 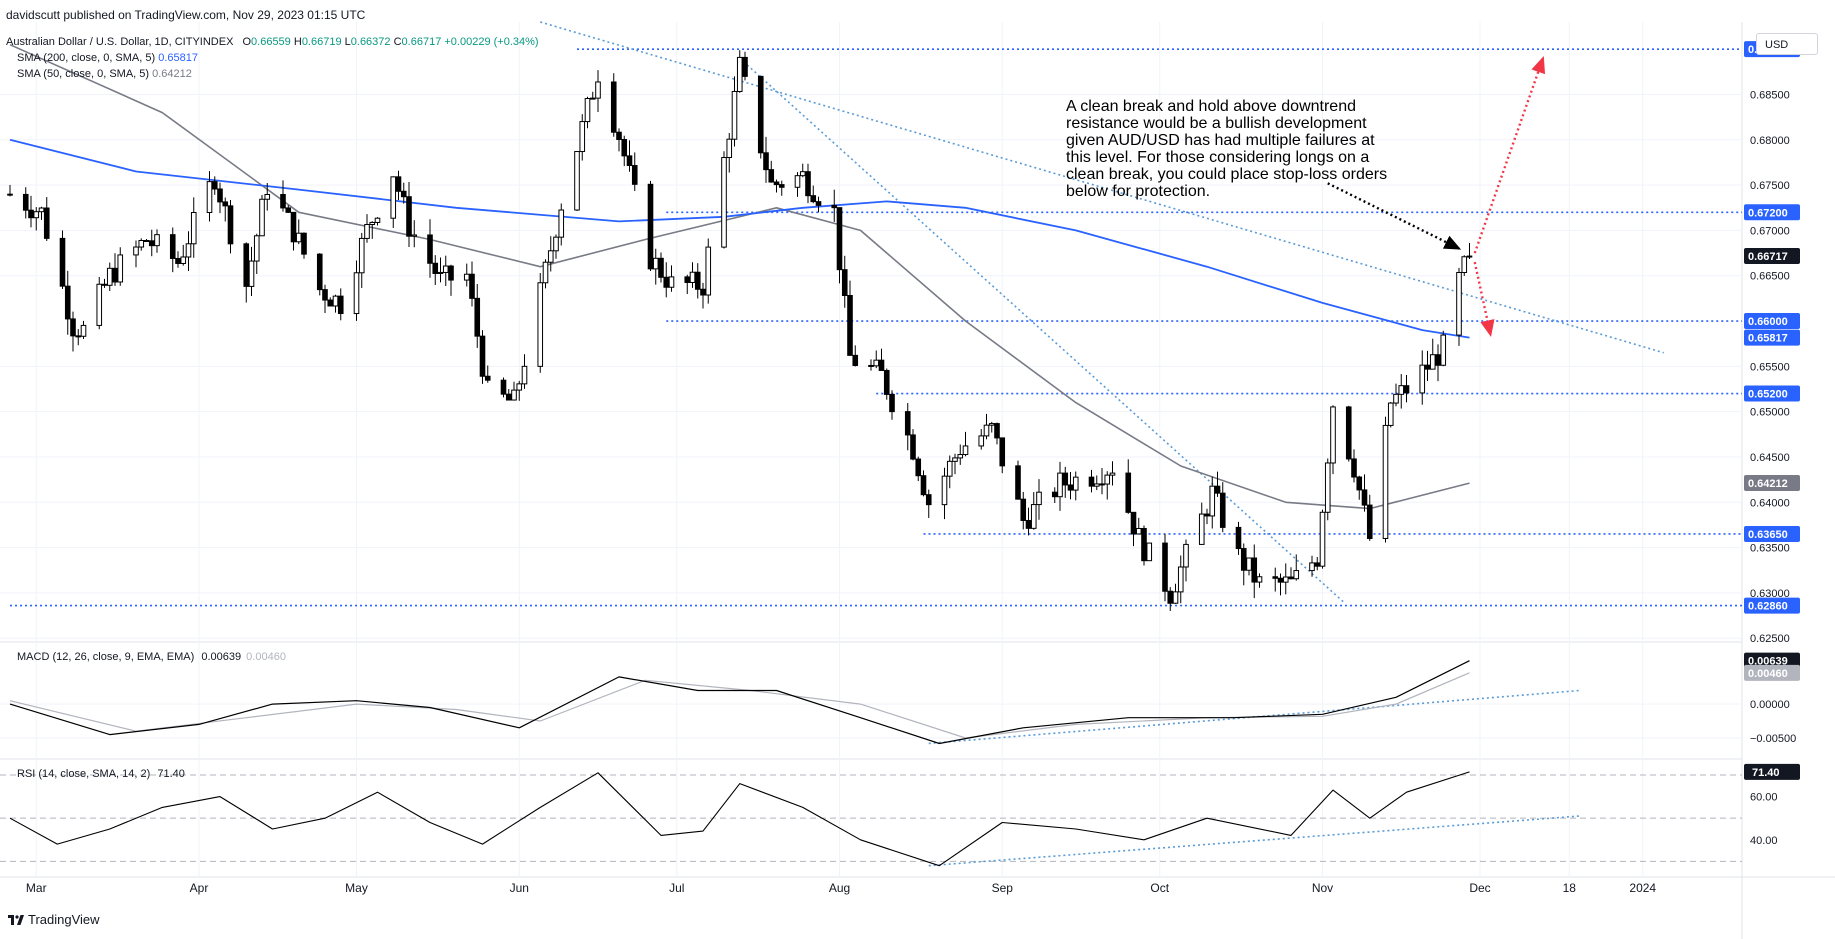 I want to click on price-axis-tick: 0.67500, so click(x=1770, y=186).